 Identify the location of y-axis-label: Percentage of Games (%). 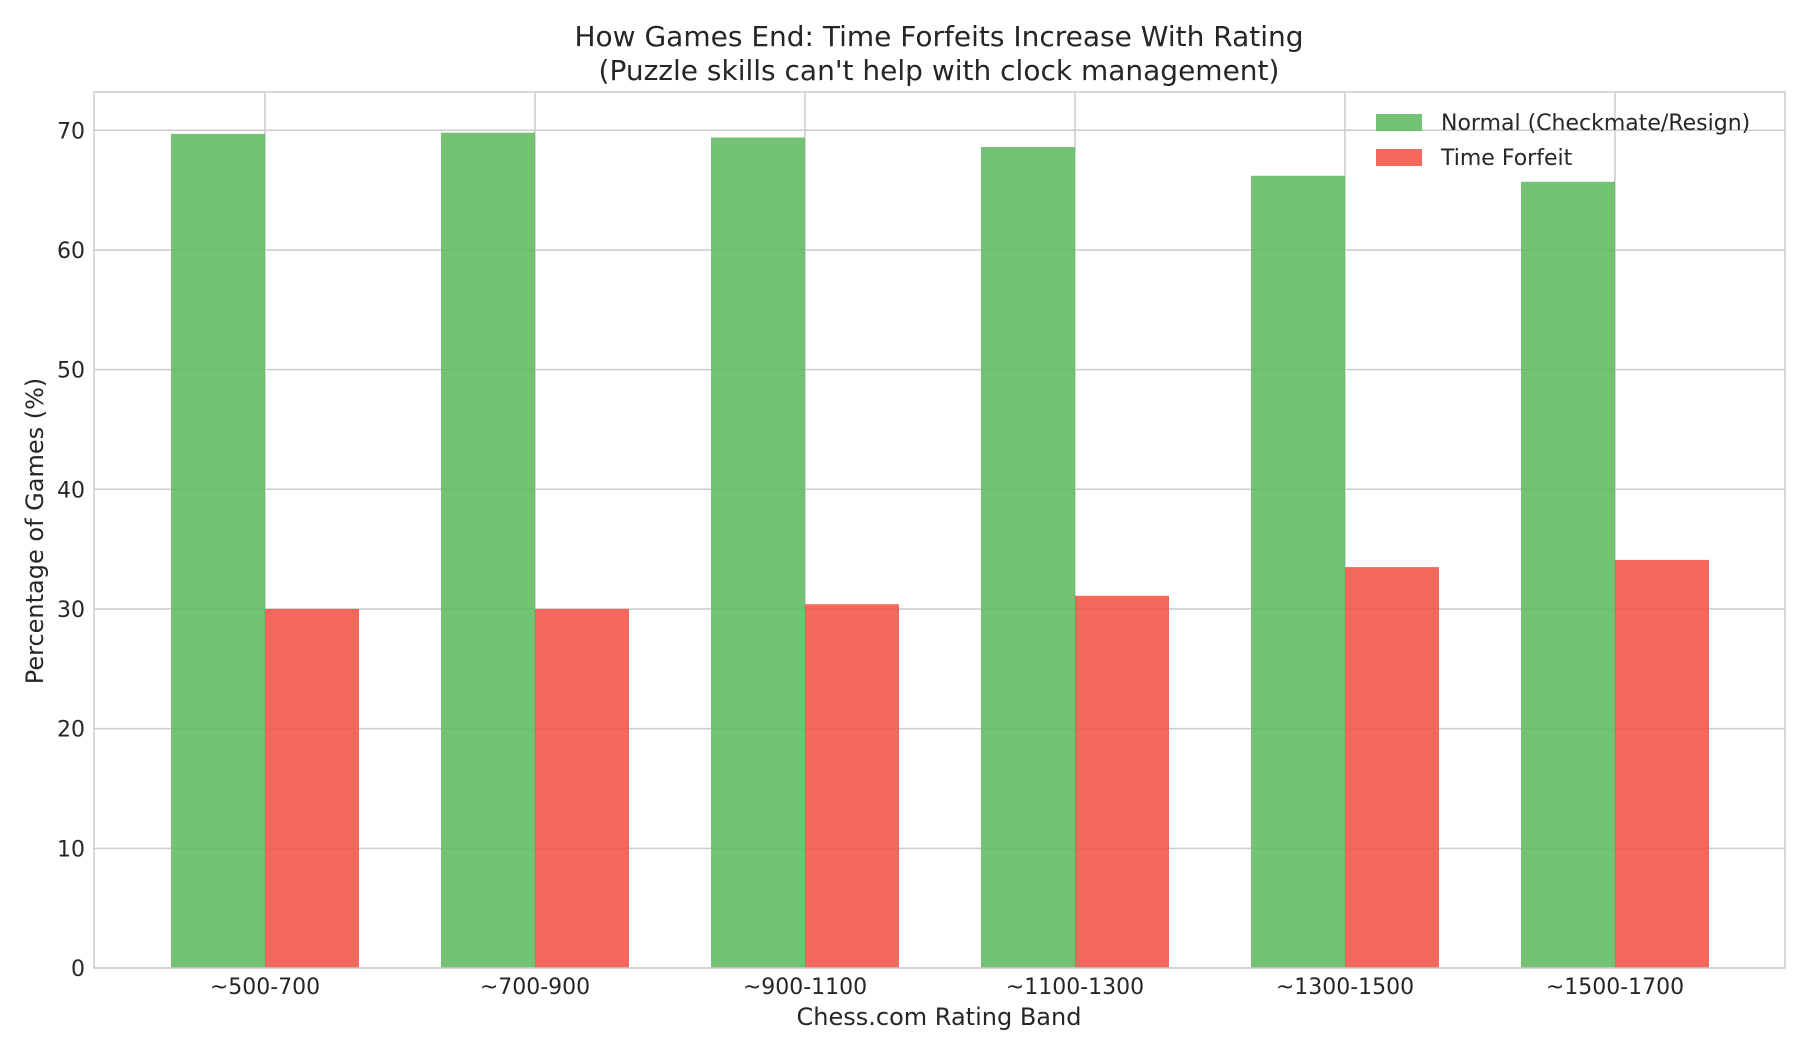
(35, 531).